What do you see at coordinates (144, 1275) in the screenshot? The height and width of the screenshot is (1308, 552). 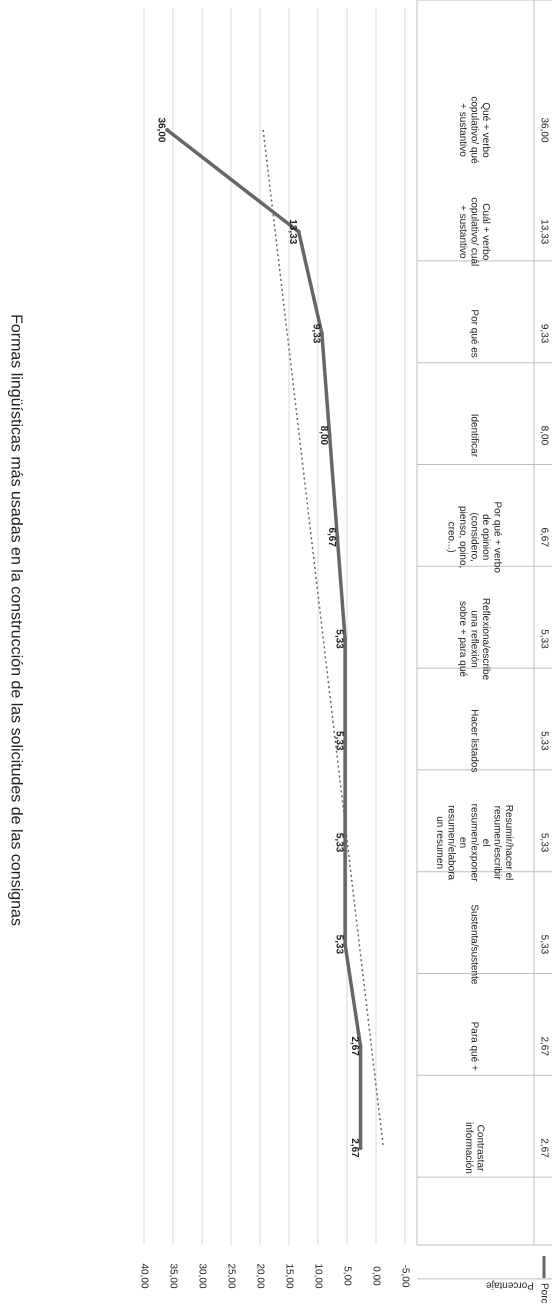 I see `y-tick-label: 40,00` at bounding box center [144, 1275].